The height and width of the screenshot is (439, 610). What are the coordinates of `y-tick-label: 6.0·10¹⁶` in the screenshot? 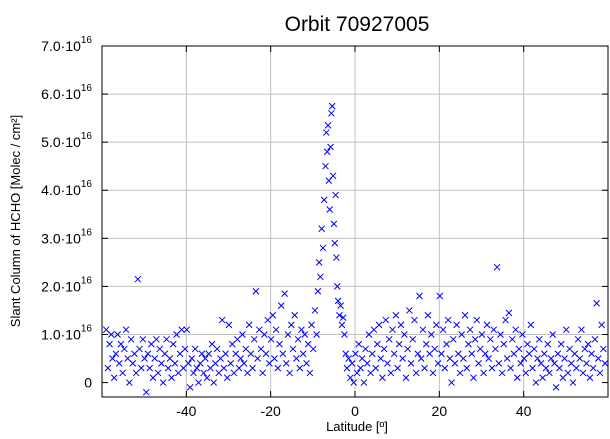 It's located at (66, 92).